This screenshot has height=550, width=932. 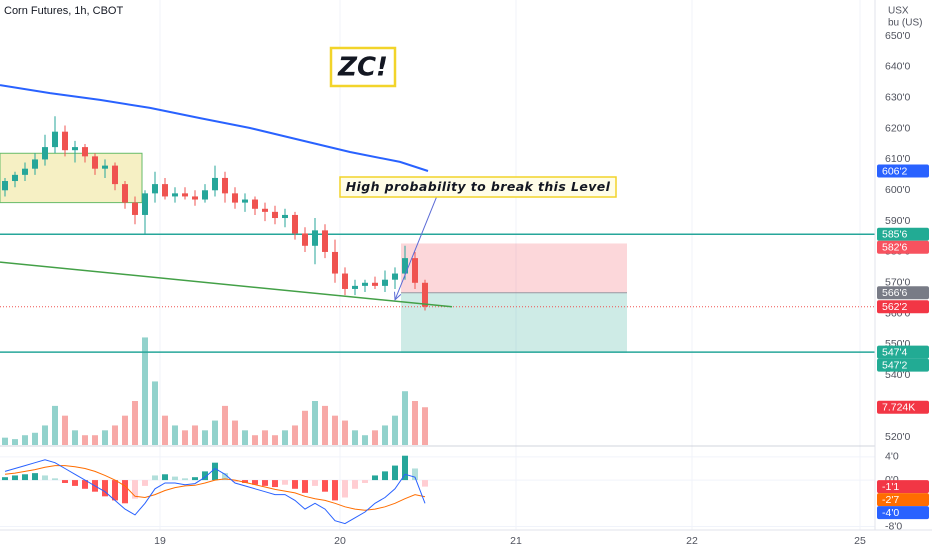 What do you see at coordinates (215, 492) in the screenshot?
I see `macd-line` at bounding box center [215, 492].